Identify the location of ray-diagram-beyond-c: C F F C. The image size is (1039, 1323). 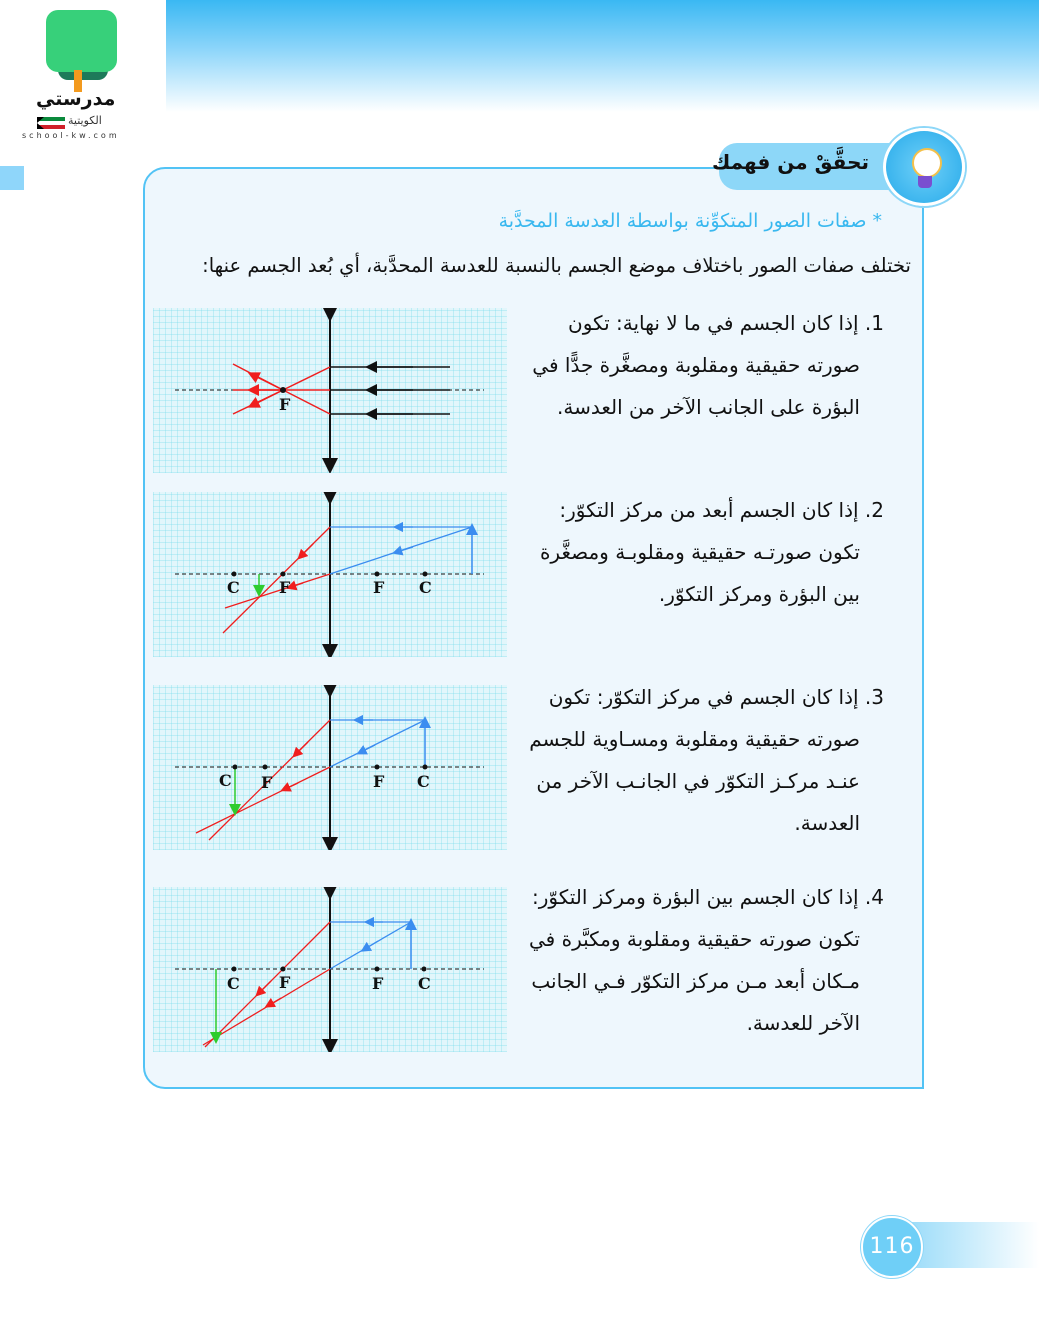
(330, 574).